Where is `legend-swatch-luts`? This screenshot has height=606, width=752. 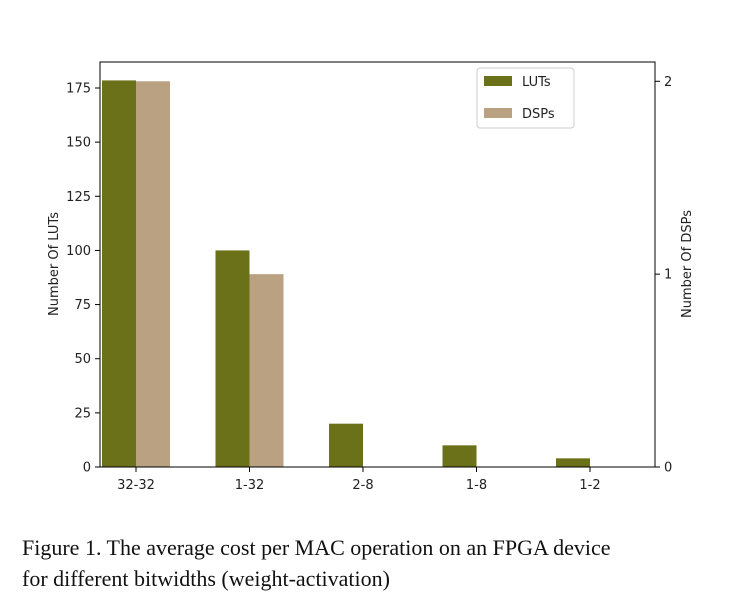 legend-swatch-luts is located at coordinates (498, 81).